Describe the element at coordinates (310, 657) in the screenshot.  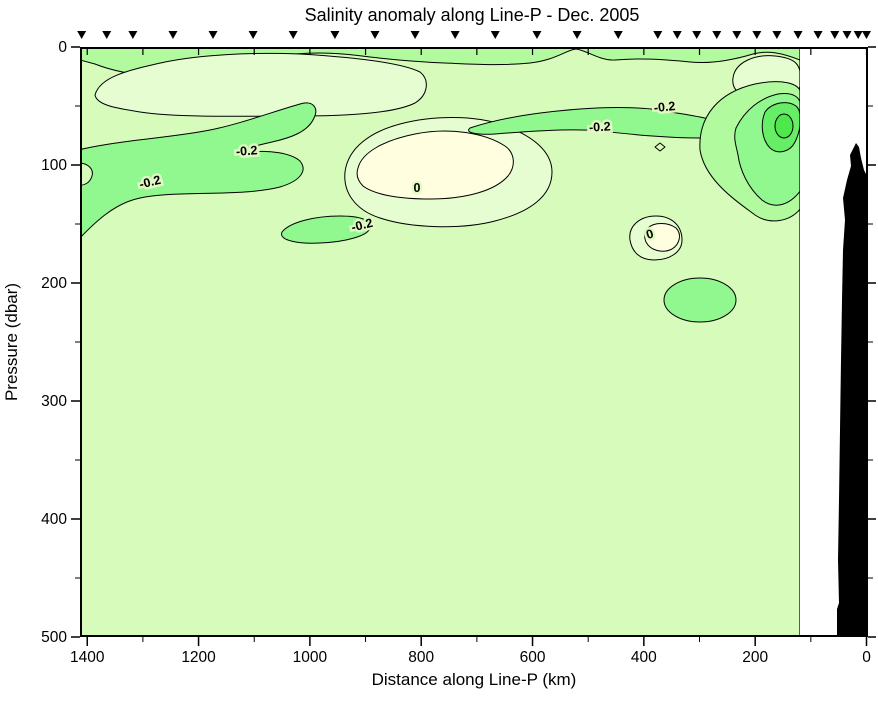
I see `x-tick-label: 1000` at that location.